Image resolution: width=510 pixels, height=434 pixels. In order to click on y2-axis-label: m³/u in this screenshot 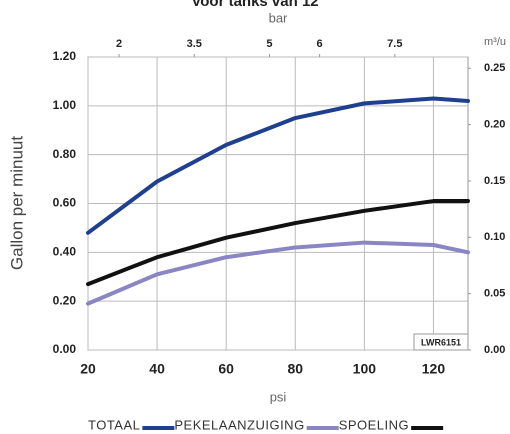, I will do `click(495, 42)`.